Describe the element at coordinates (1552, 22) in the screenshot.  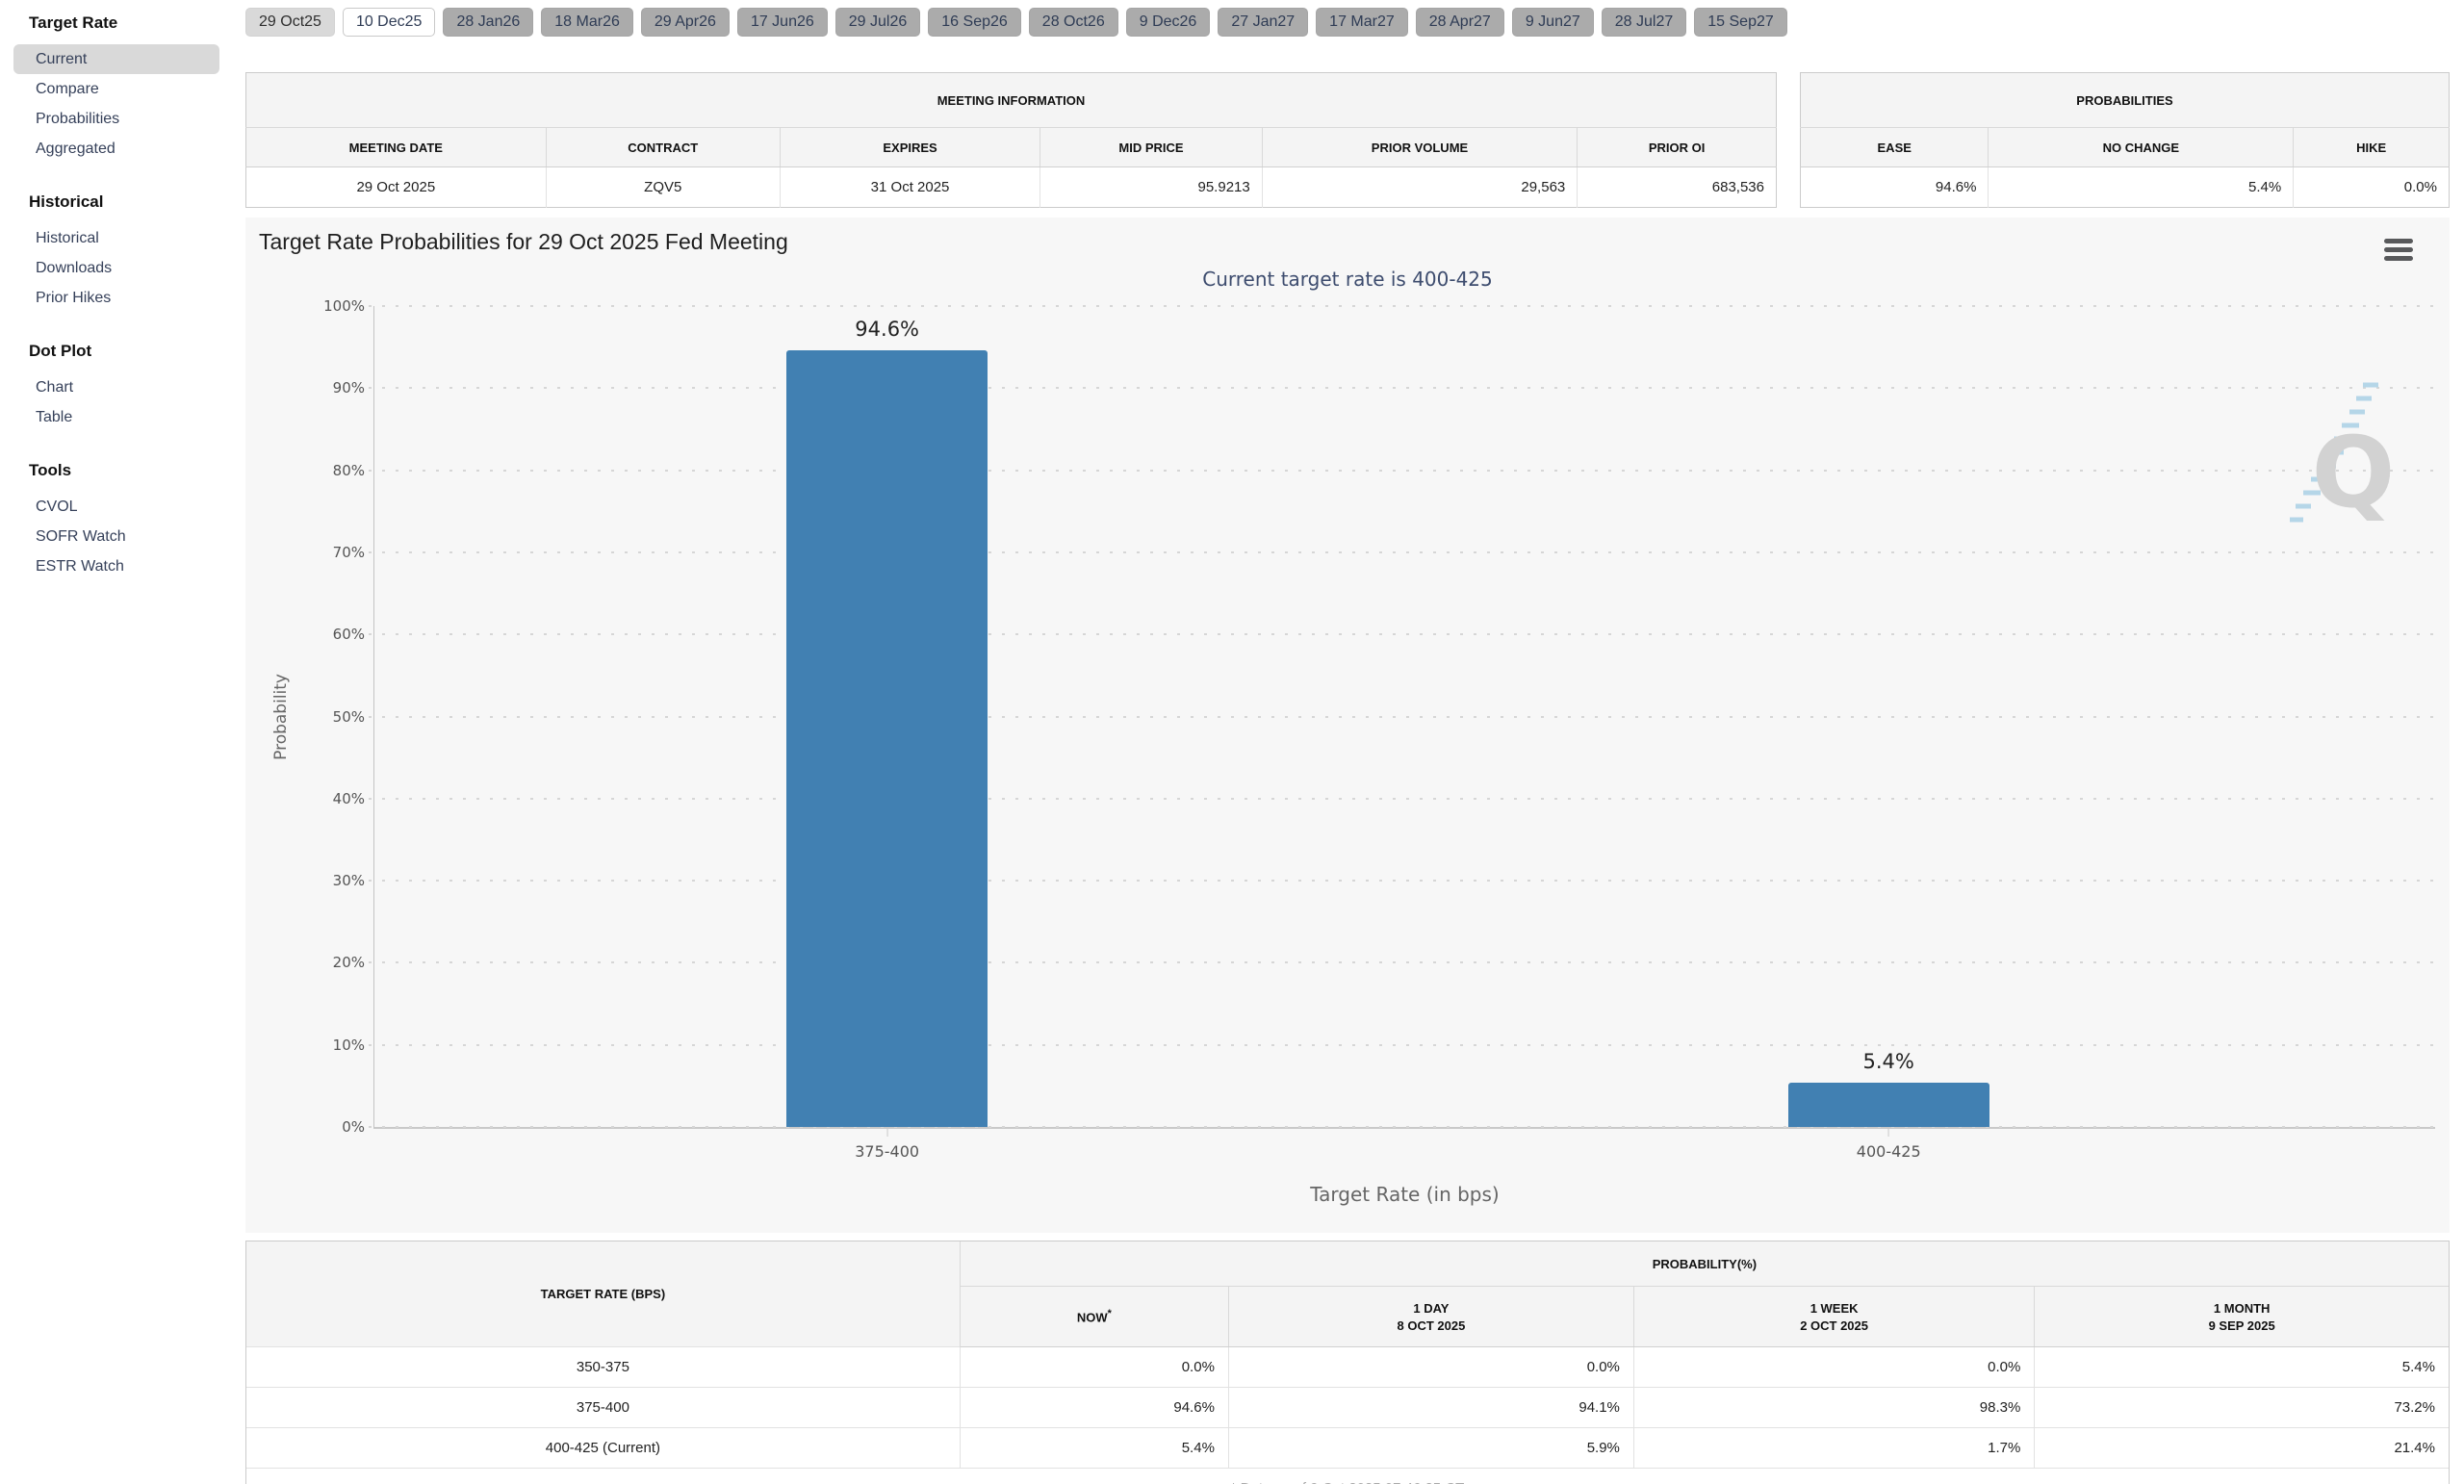
I see `tab-9-jun27: 9 Jun27` at that location.